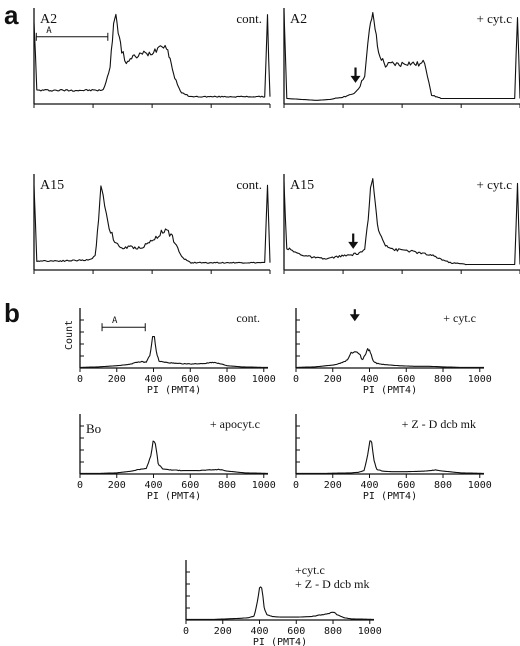 This screenshot has width=520, height=646. I want to click on histogram-svg-b4: 0 200 400 600 800 1000 PI (PMT4), so click(392, 458).